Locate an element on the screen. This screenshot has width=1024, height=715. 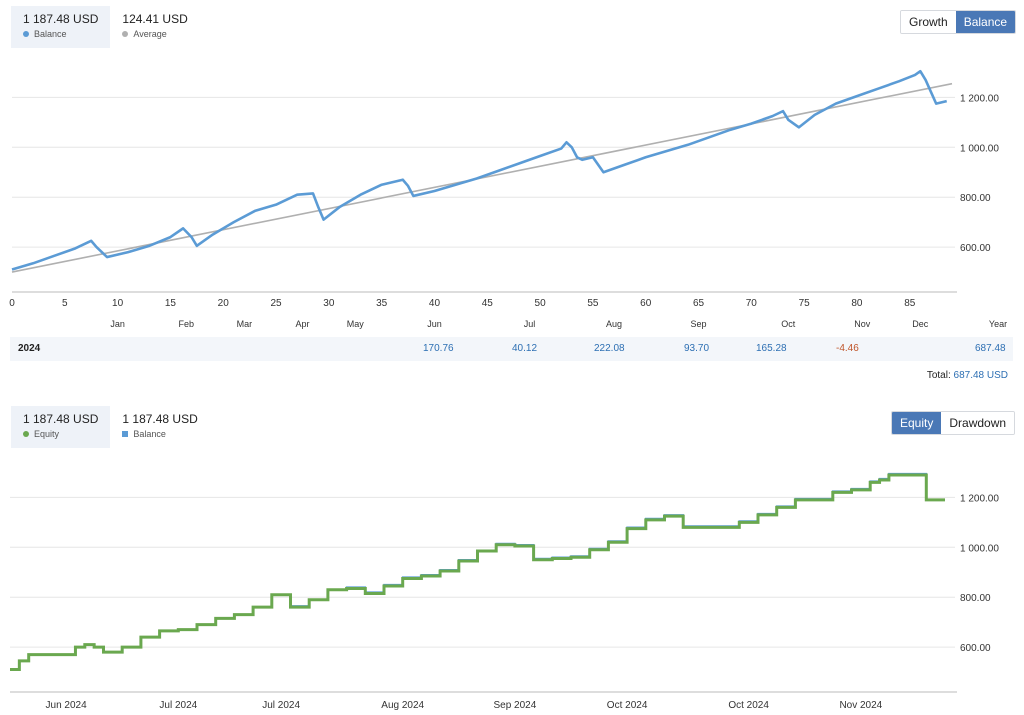
x-tick-label: 15 is located at coordinates (171, 303).